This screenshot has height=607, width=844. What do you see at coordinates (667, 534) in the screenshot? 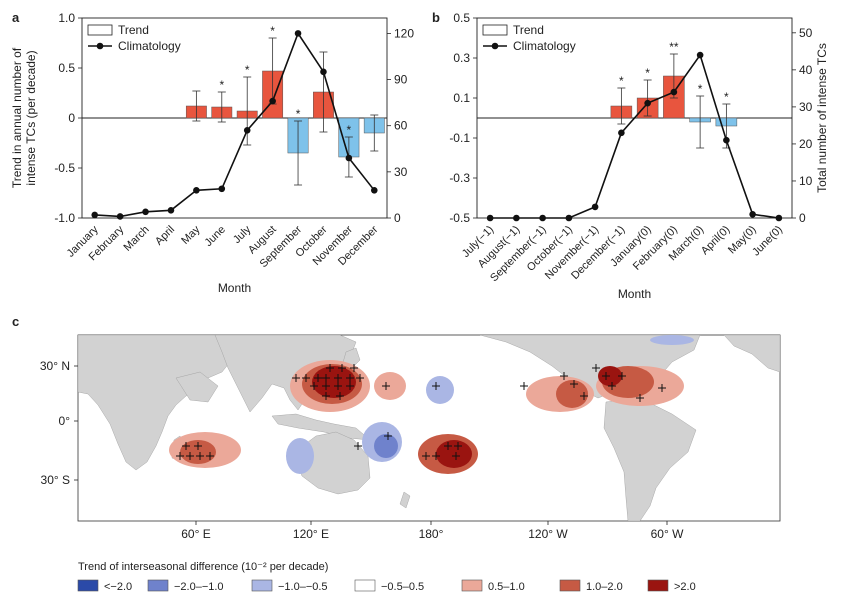
I see `lon-tick-label: 60° W` at bounding box center [667, 534].